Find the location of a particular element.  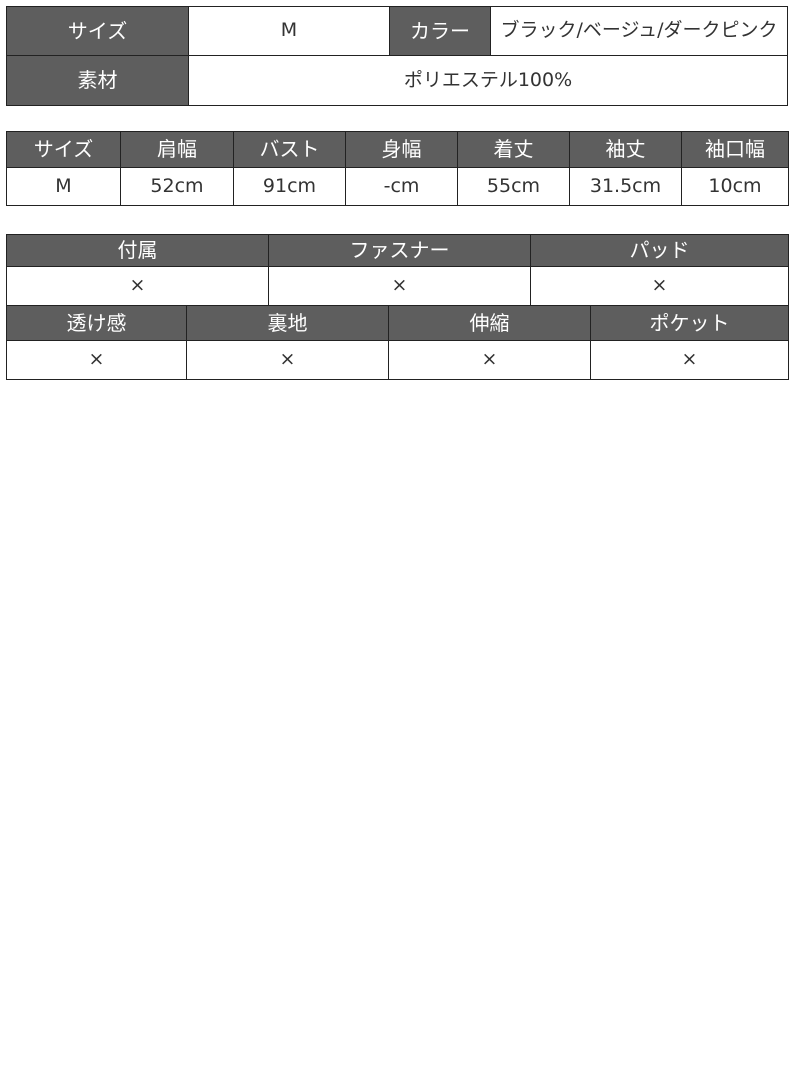

feature-header: 付属 is located at coordinates (137, 250).